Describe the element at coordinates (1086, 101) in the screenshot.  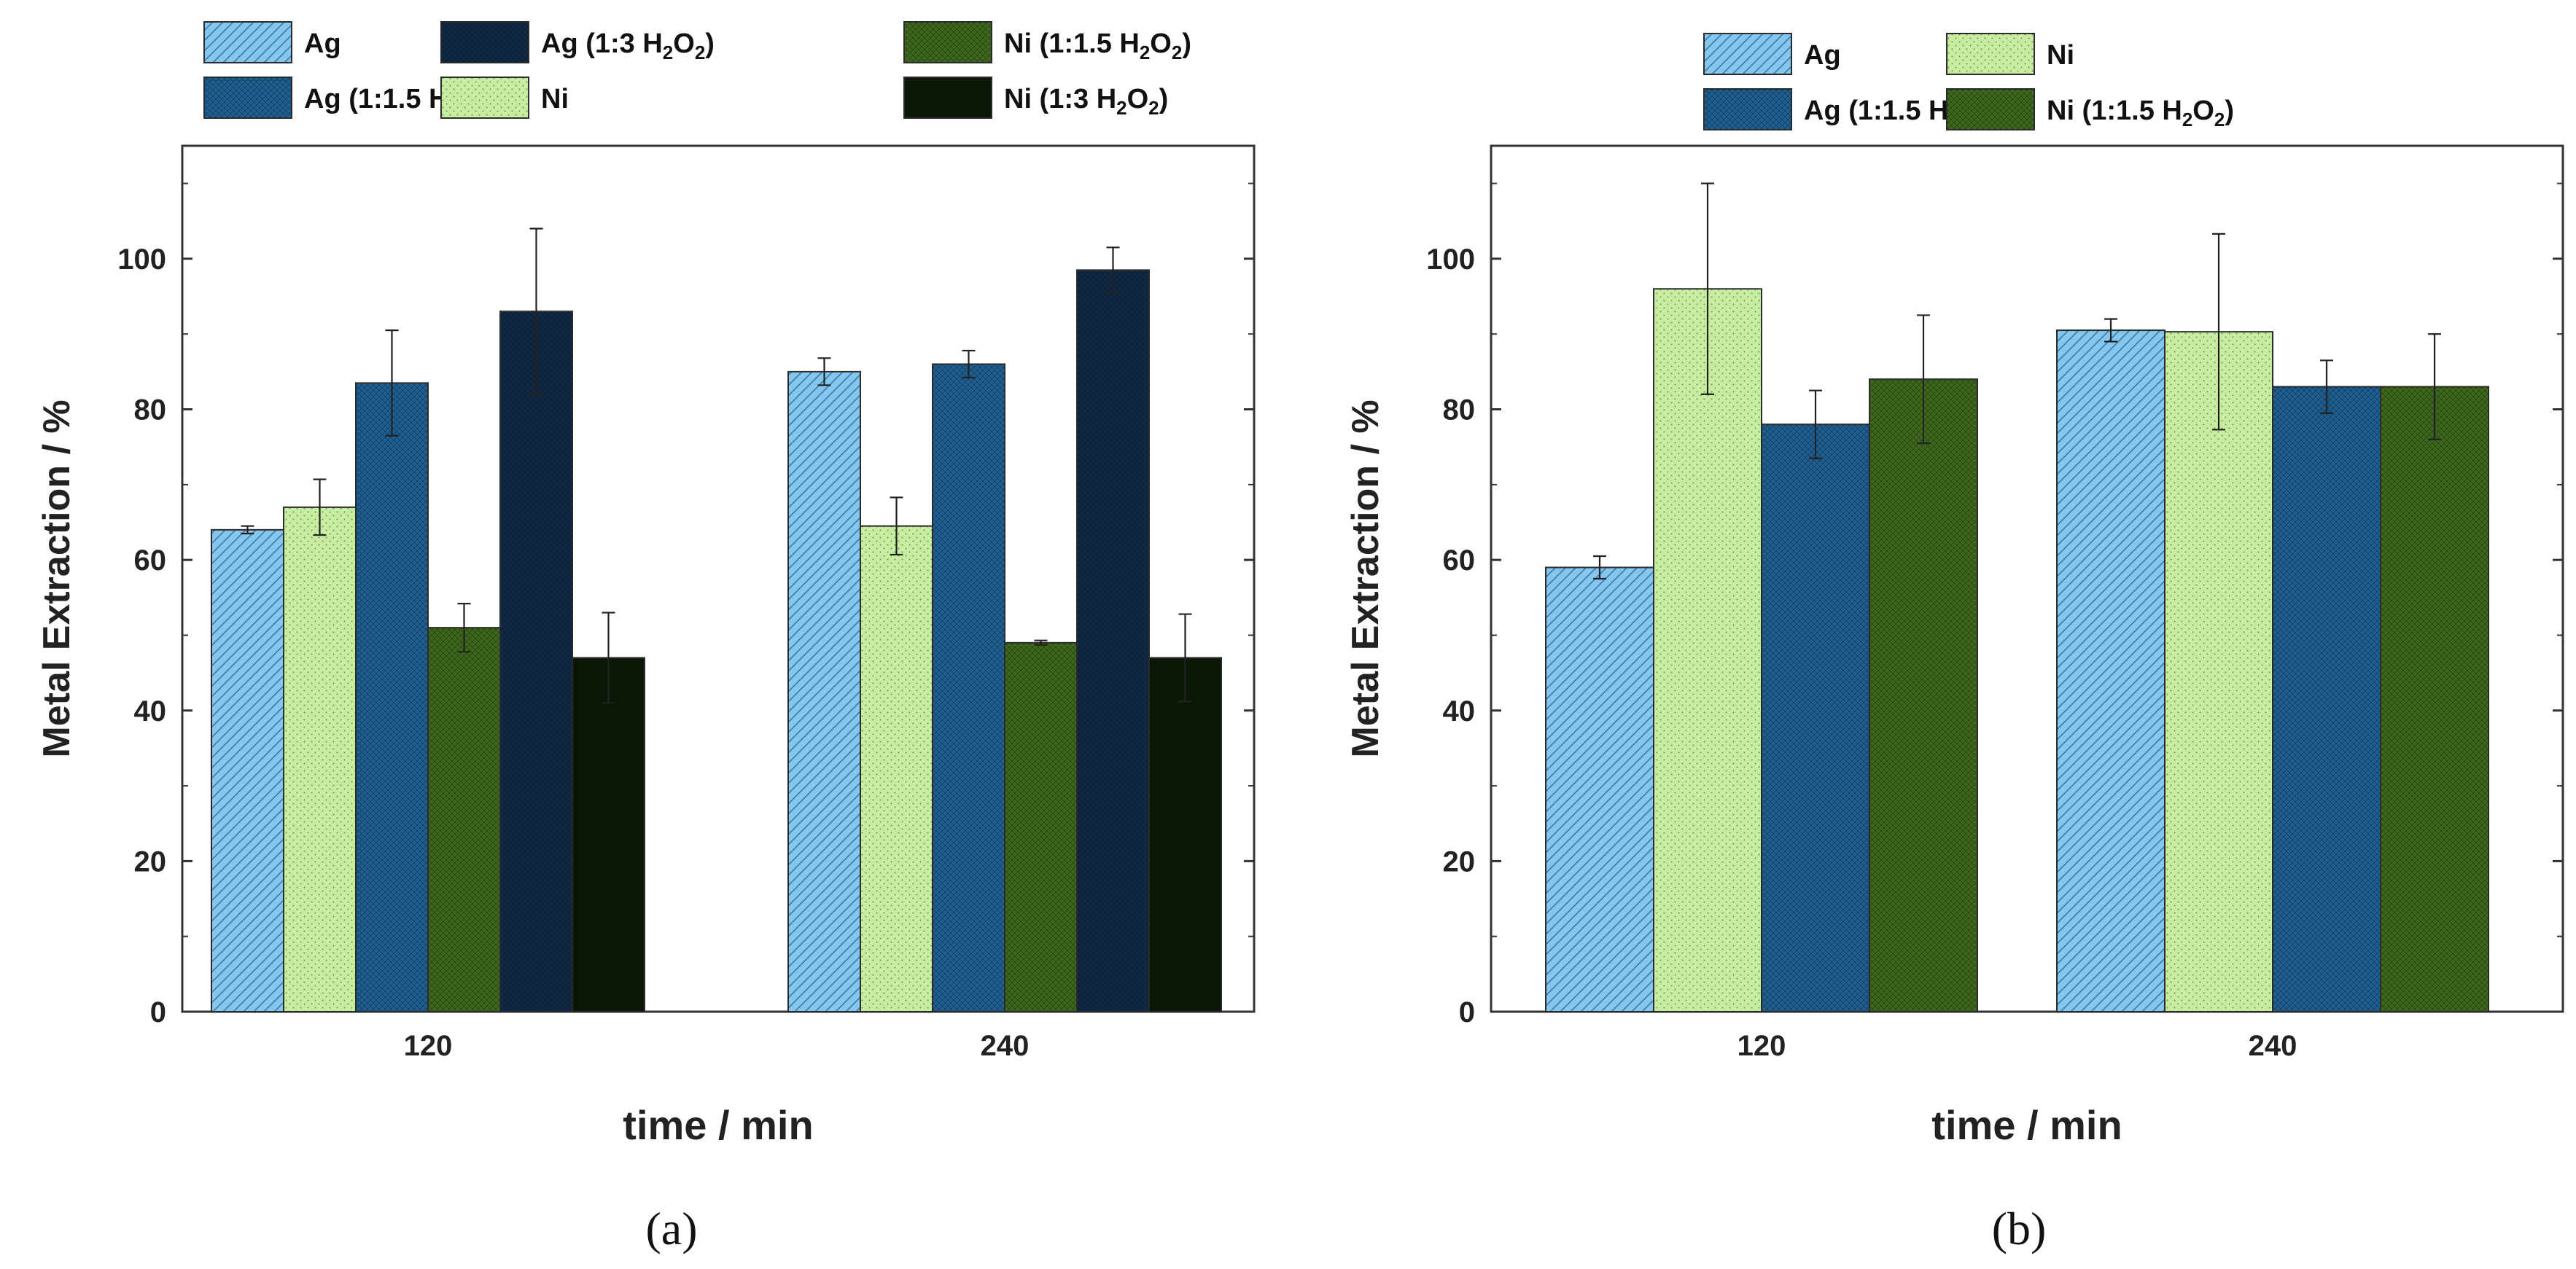
I see `legend-label: Ni (1:3 H2O2)` at that location.